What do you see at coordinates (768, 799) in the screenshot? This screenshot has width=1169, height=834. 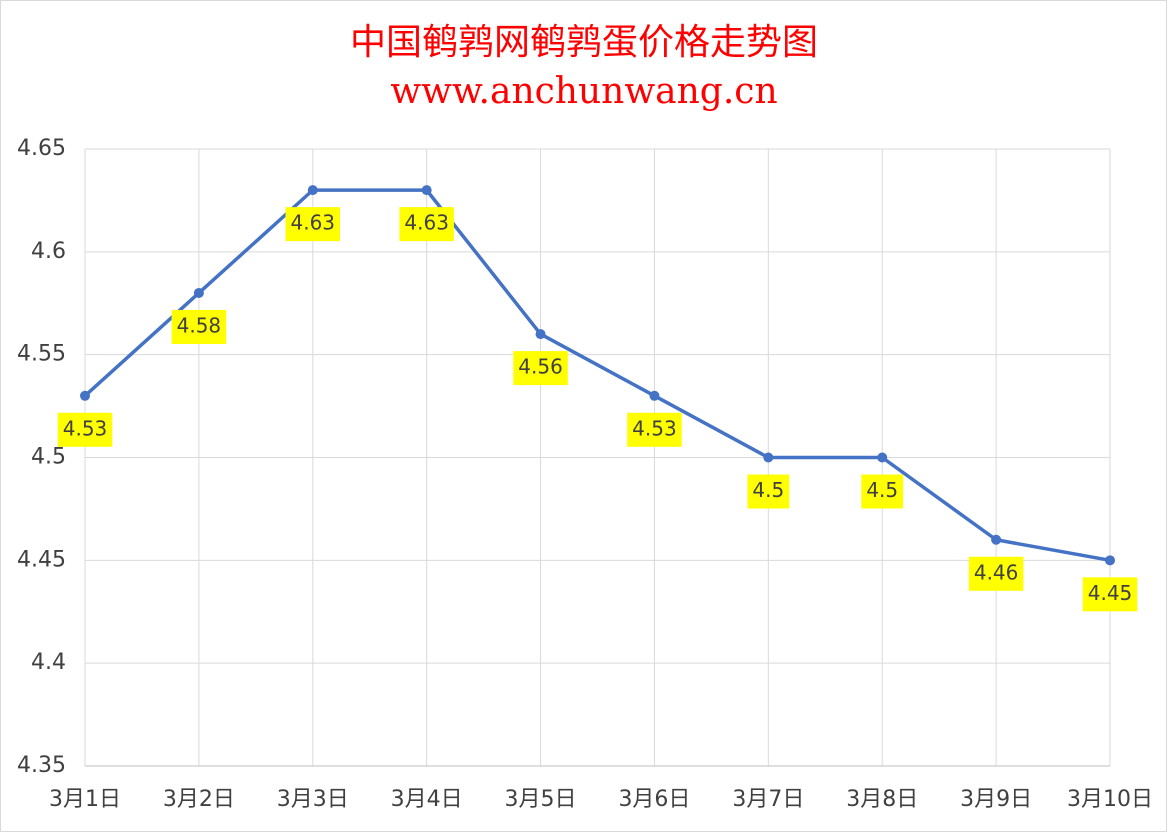 I see `x-tick-label: 3月7日` at bounding box center [768, 799].